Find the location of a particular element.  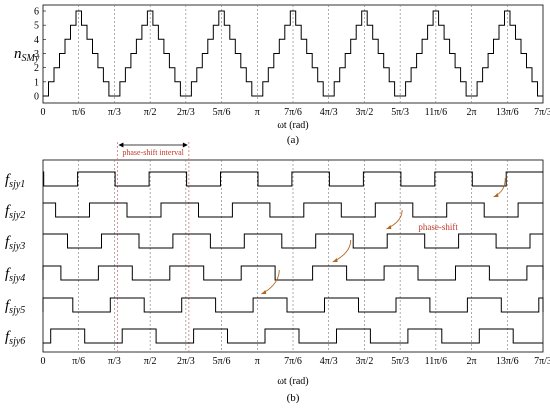

trace-label-sjy2: fsjy2 is located at coordinates (15, 212).